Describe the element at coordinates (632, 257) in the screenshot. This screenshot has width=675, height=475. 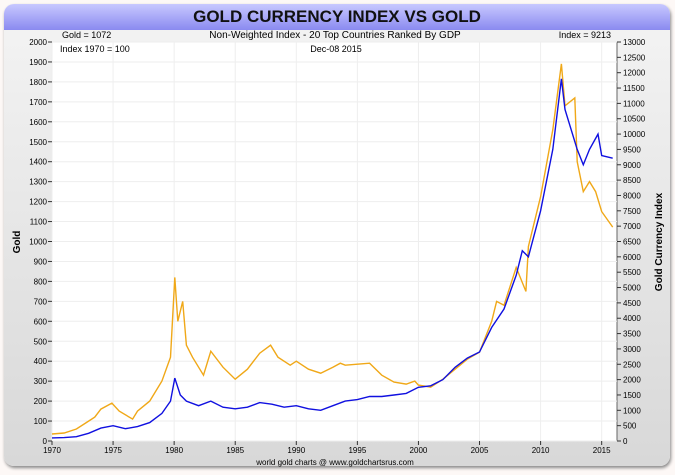
I see `y2-tick-label: 6000` at that location.